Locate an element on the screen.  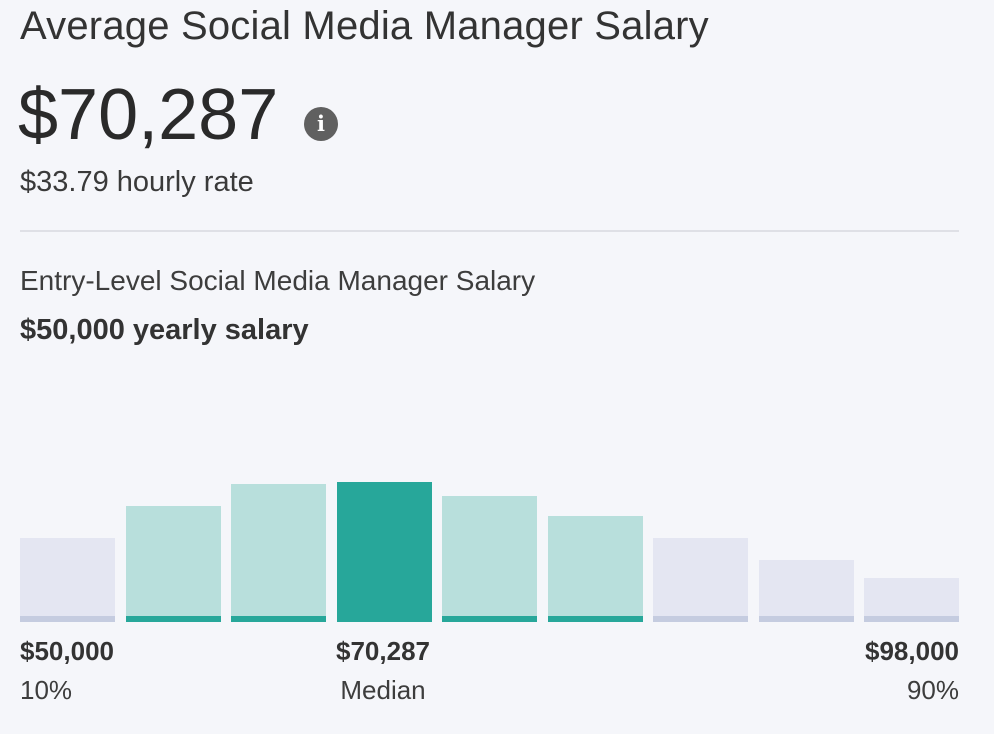
median-label: $70,287 Median is located at coordinates (383, 671).